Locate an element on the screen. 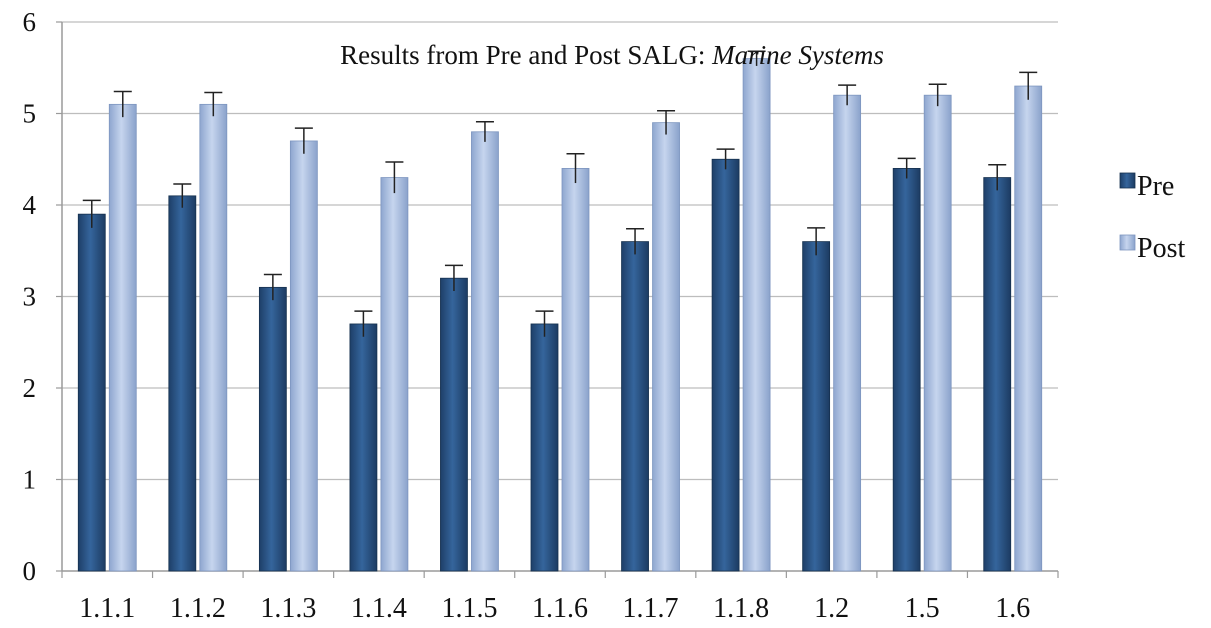  bar-pre-1.1.6 is located at coordinates (544, 447).